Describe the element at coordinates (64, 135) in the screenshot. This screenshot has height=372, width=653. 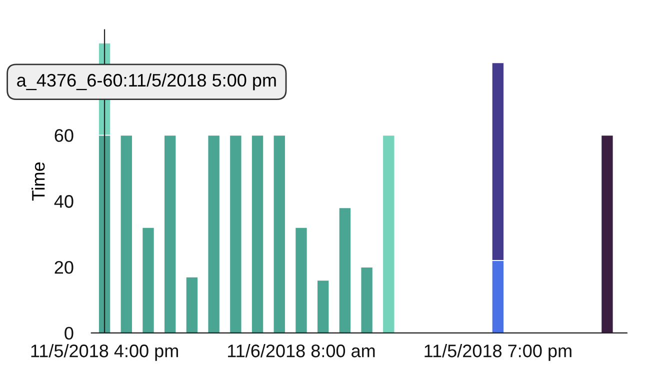
I see `y-tick-label: 60` at that location.